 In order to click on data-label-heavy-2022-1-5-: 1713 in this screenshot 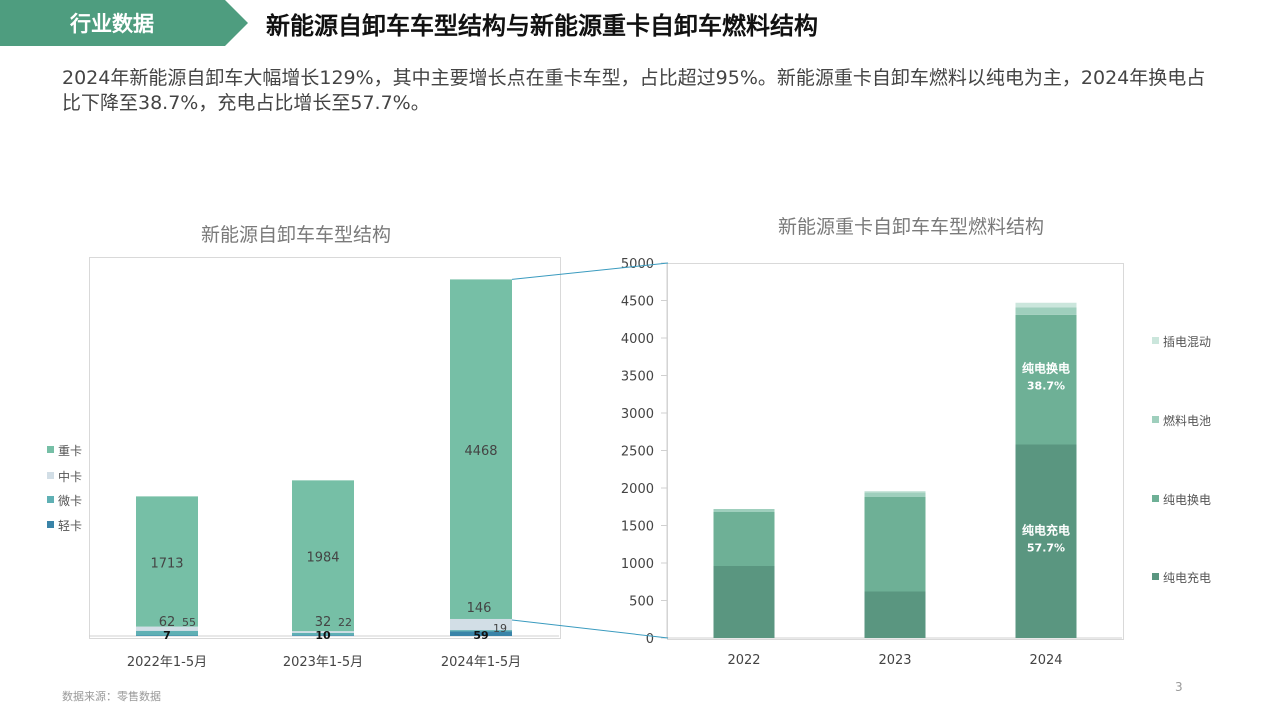, I will do `click(166, 563)`.